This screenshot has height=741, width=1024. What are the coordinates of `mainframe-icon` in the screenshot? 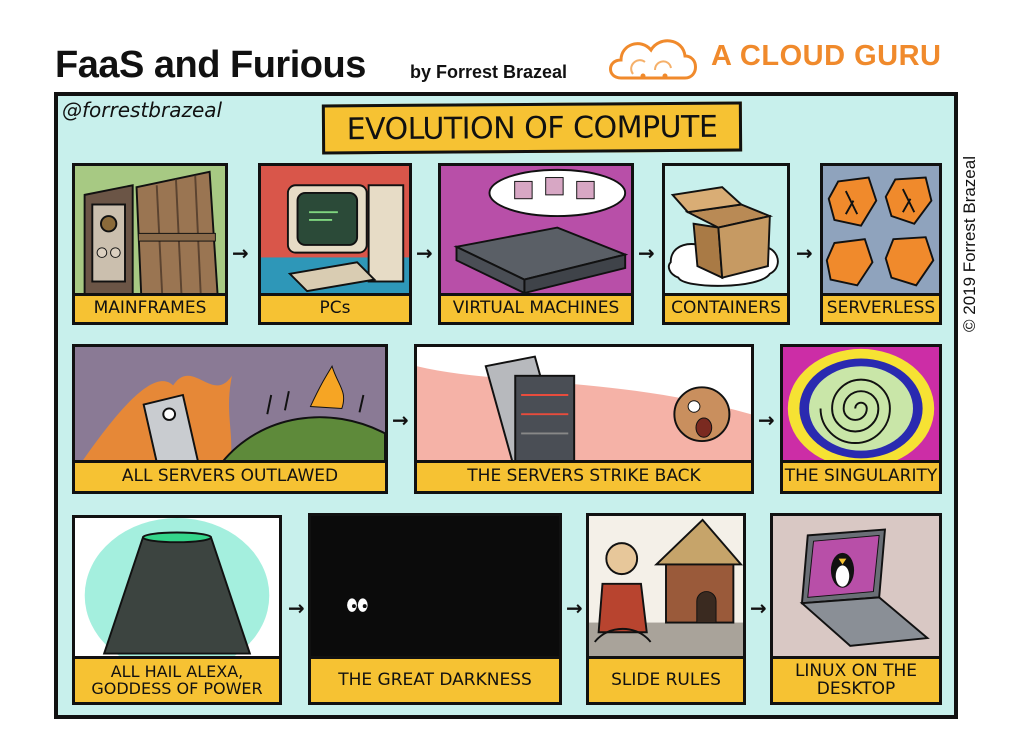 It's located at (150, 243).